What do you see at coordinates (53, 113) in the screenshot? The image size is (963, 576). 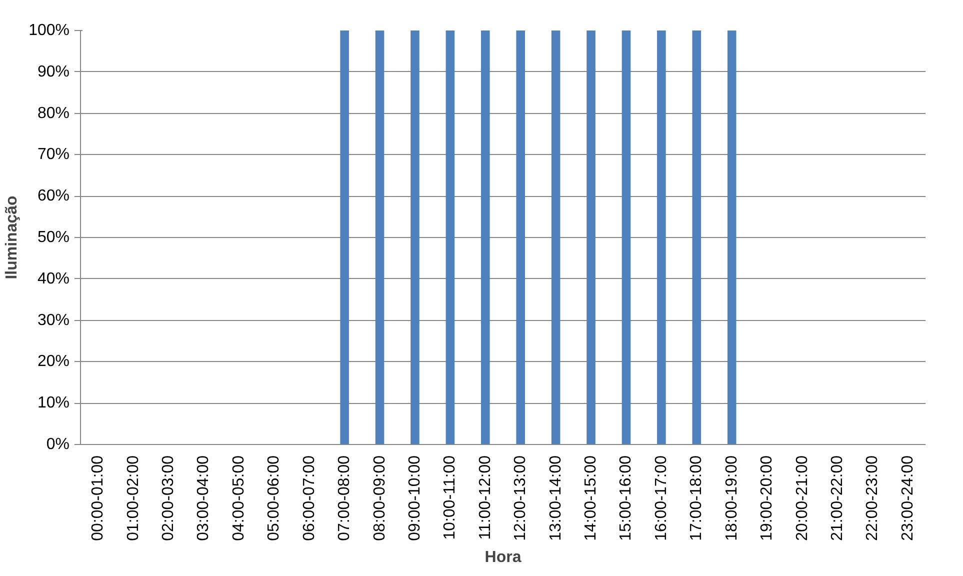 I see `y-tick-label: 80%` at bounding box center [53, 113].